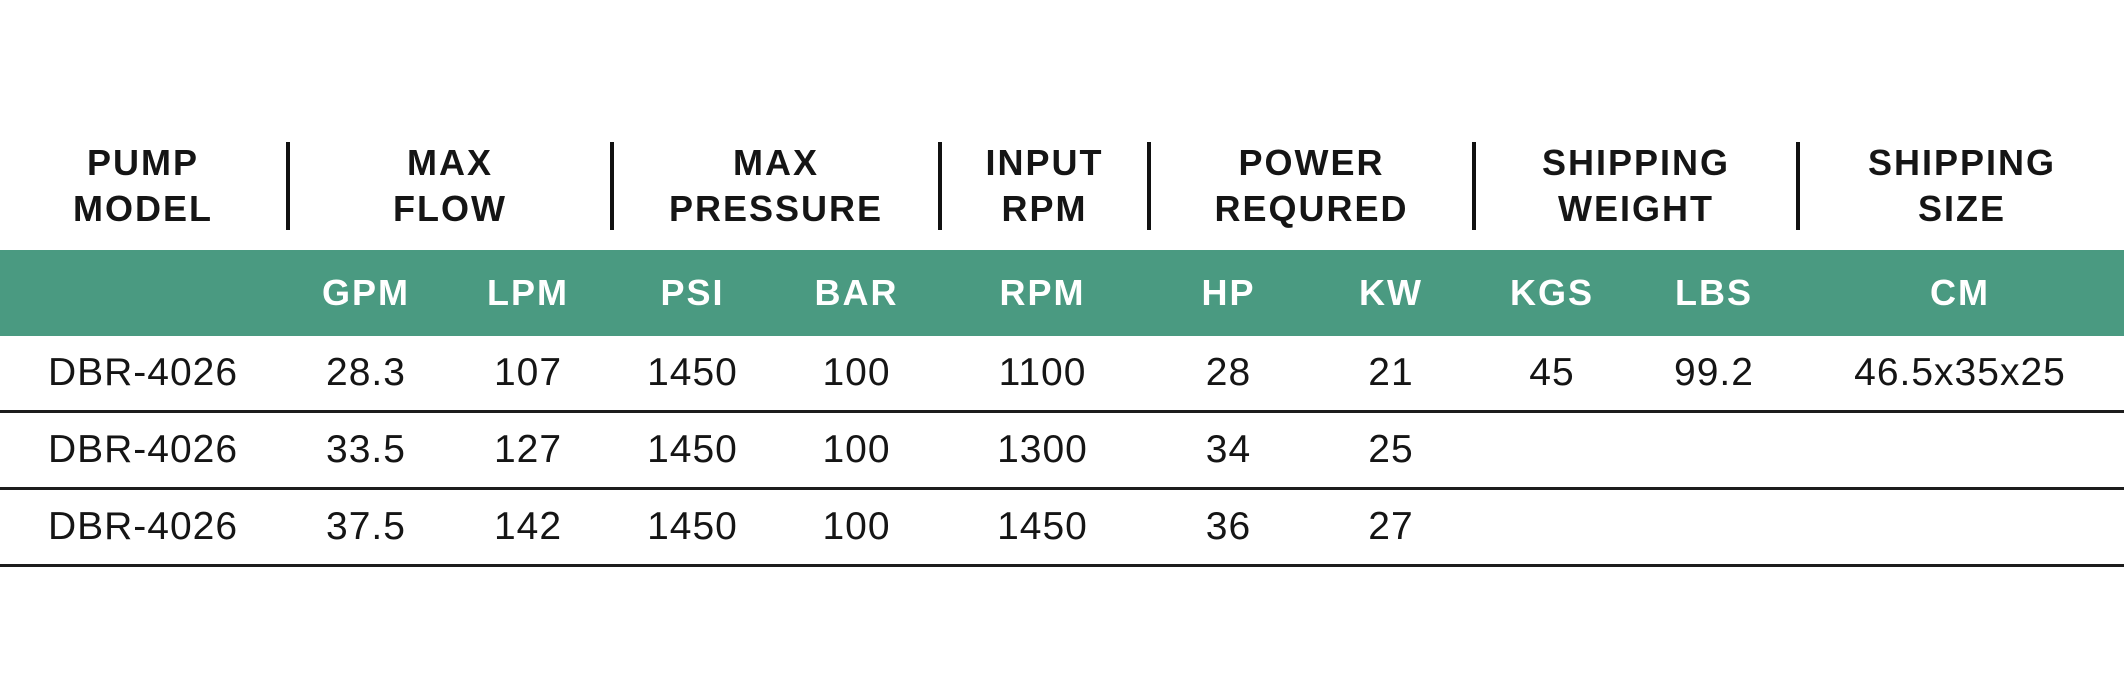 This screenshot has height=683, width=2124. Describe the element at coordinates (1391, 372) in the screenshot. I see `cell-kw: 21` at that location.